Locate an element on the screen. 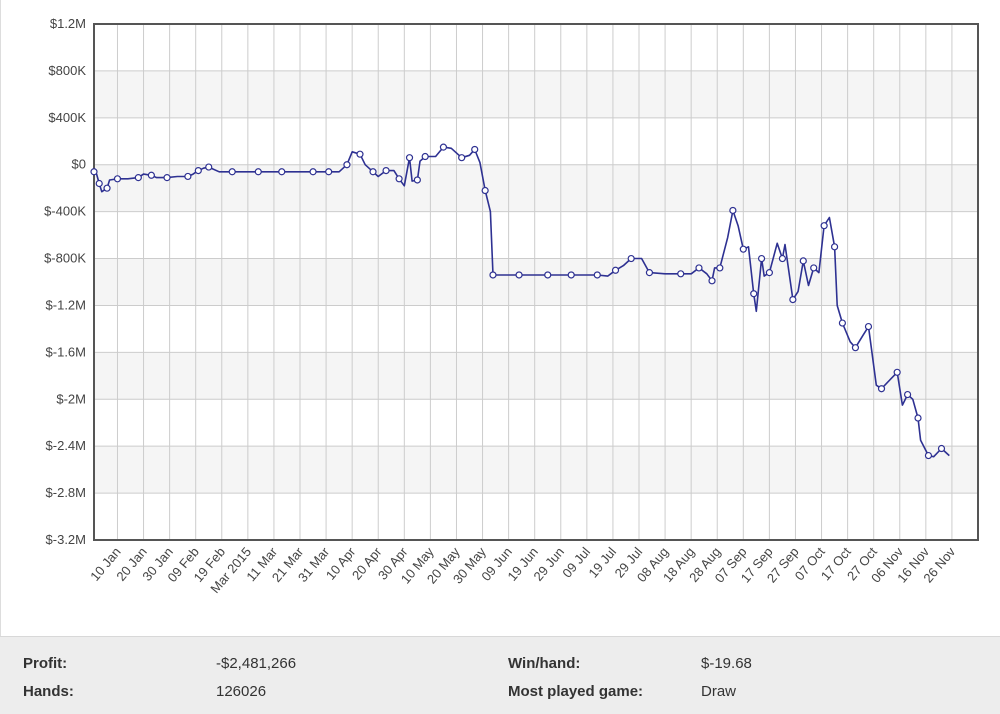 The height and width of the screenshot is (714, 1000). y-tick-label: $-2.8M is located at coordinates (66, 492).